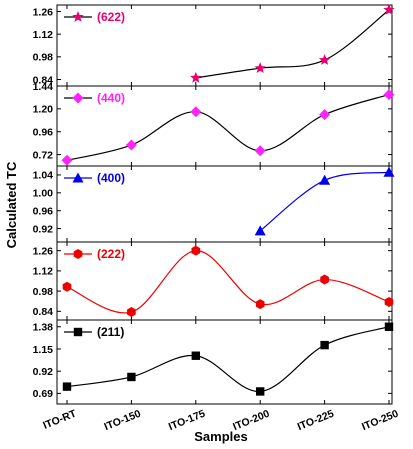 The width and height of the screenshot is (413, 449). I want to click on y-tick-label: 0.72, so click(43, 155).